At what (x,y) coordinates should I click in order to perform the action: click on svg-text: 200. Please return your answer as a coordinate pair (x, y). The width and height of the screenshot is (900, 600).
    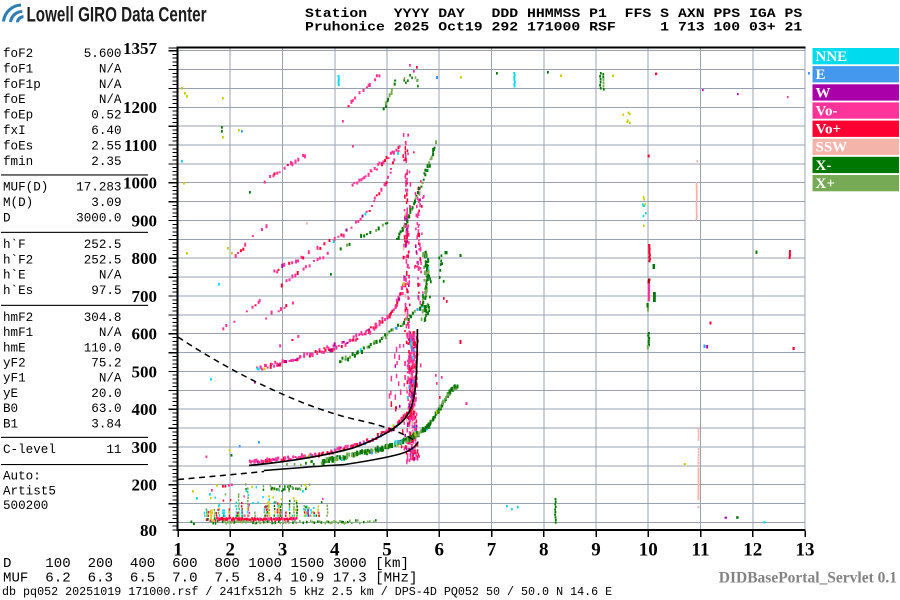
    Looking at the image, I should click on (145, 485).